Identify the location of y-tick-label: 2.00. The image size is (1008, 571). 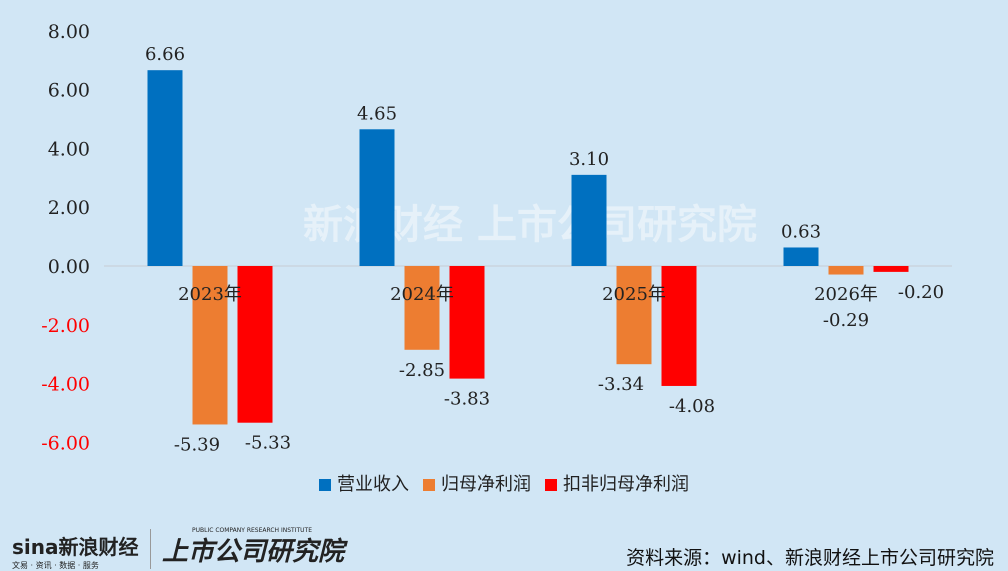
(69, 208).